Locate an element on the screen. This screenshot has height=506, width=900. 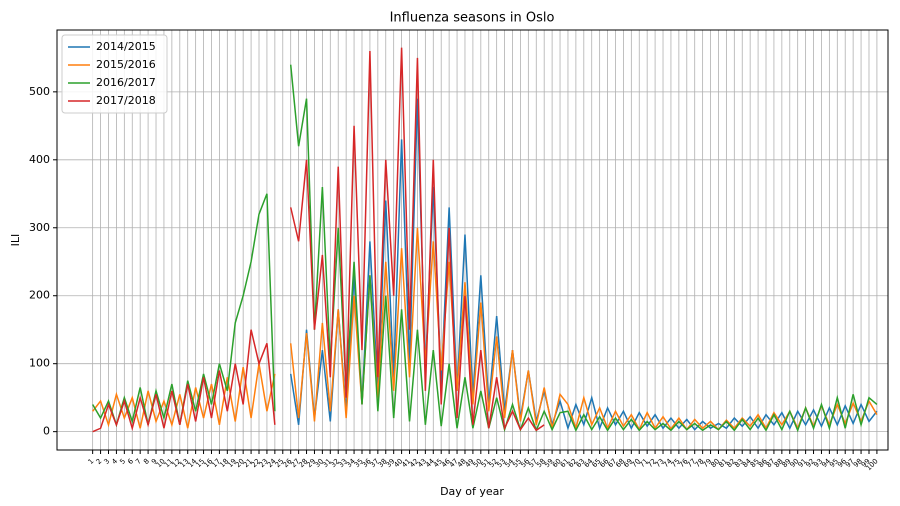
x-tick-label: 81 is located at coordinates (723, 463).